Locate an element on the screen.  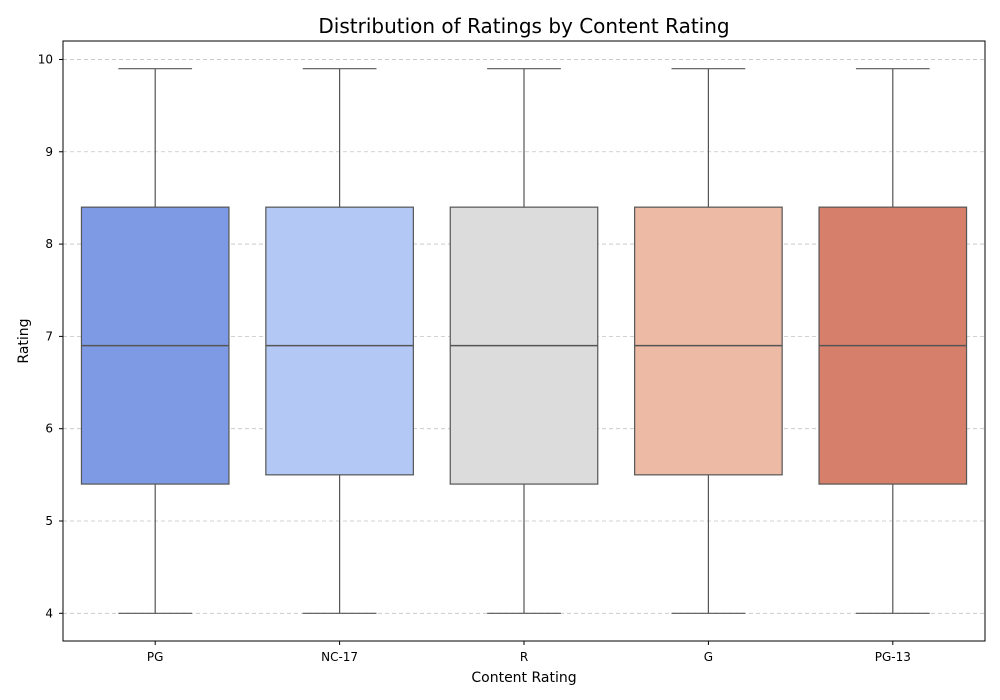
y-axis: 4 5 6 7 8 9 10 is located at coordinates (50, 336).